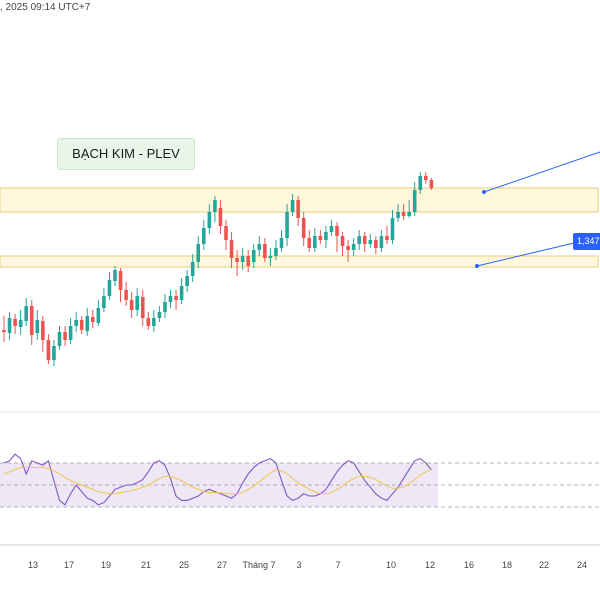  I want to click on x-tick-label: 25, so click(184, 565).